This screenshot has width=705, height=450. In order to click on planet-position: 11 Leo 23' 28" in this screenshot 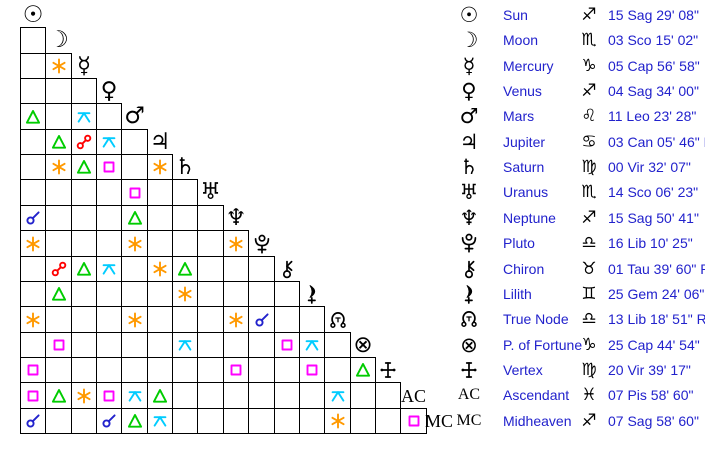, I will do `click(652, 116)`.